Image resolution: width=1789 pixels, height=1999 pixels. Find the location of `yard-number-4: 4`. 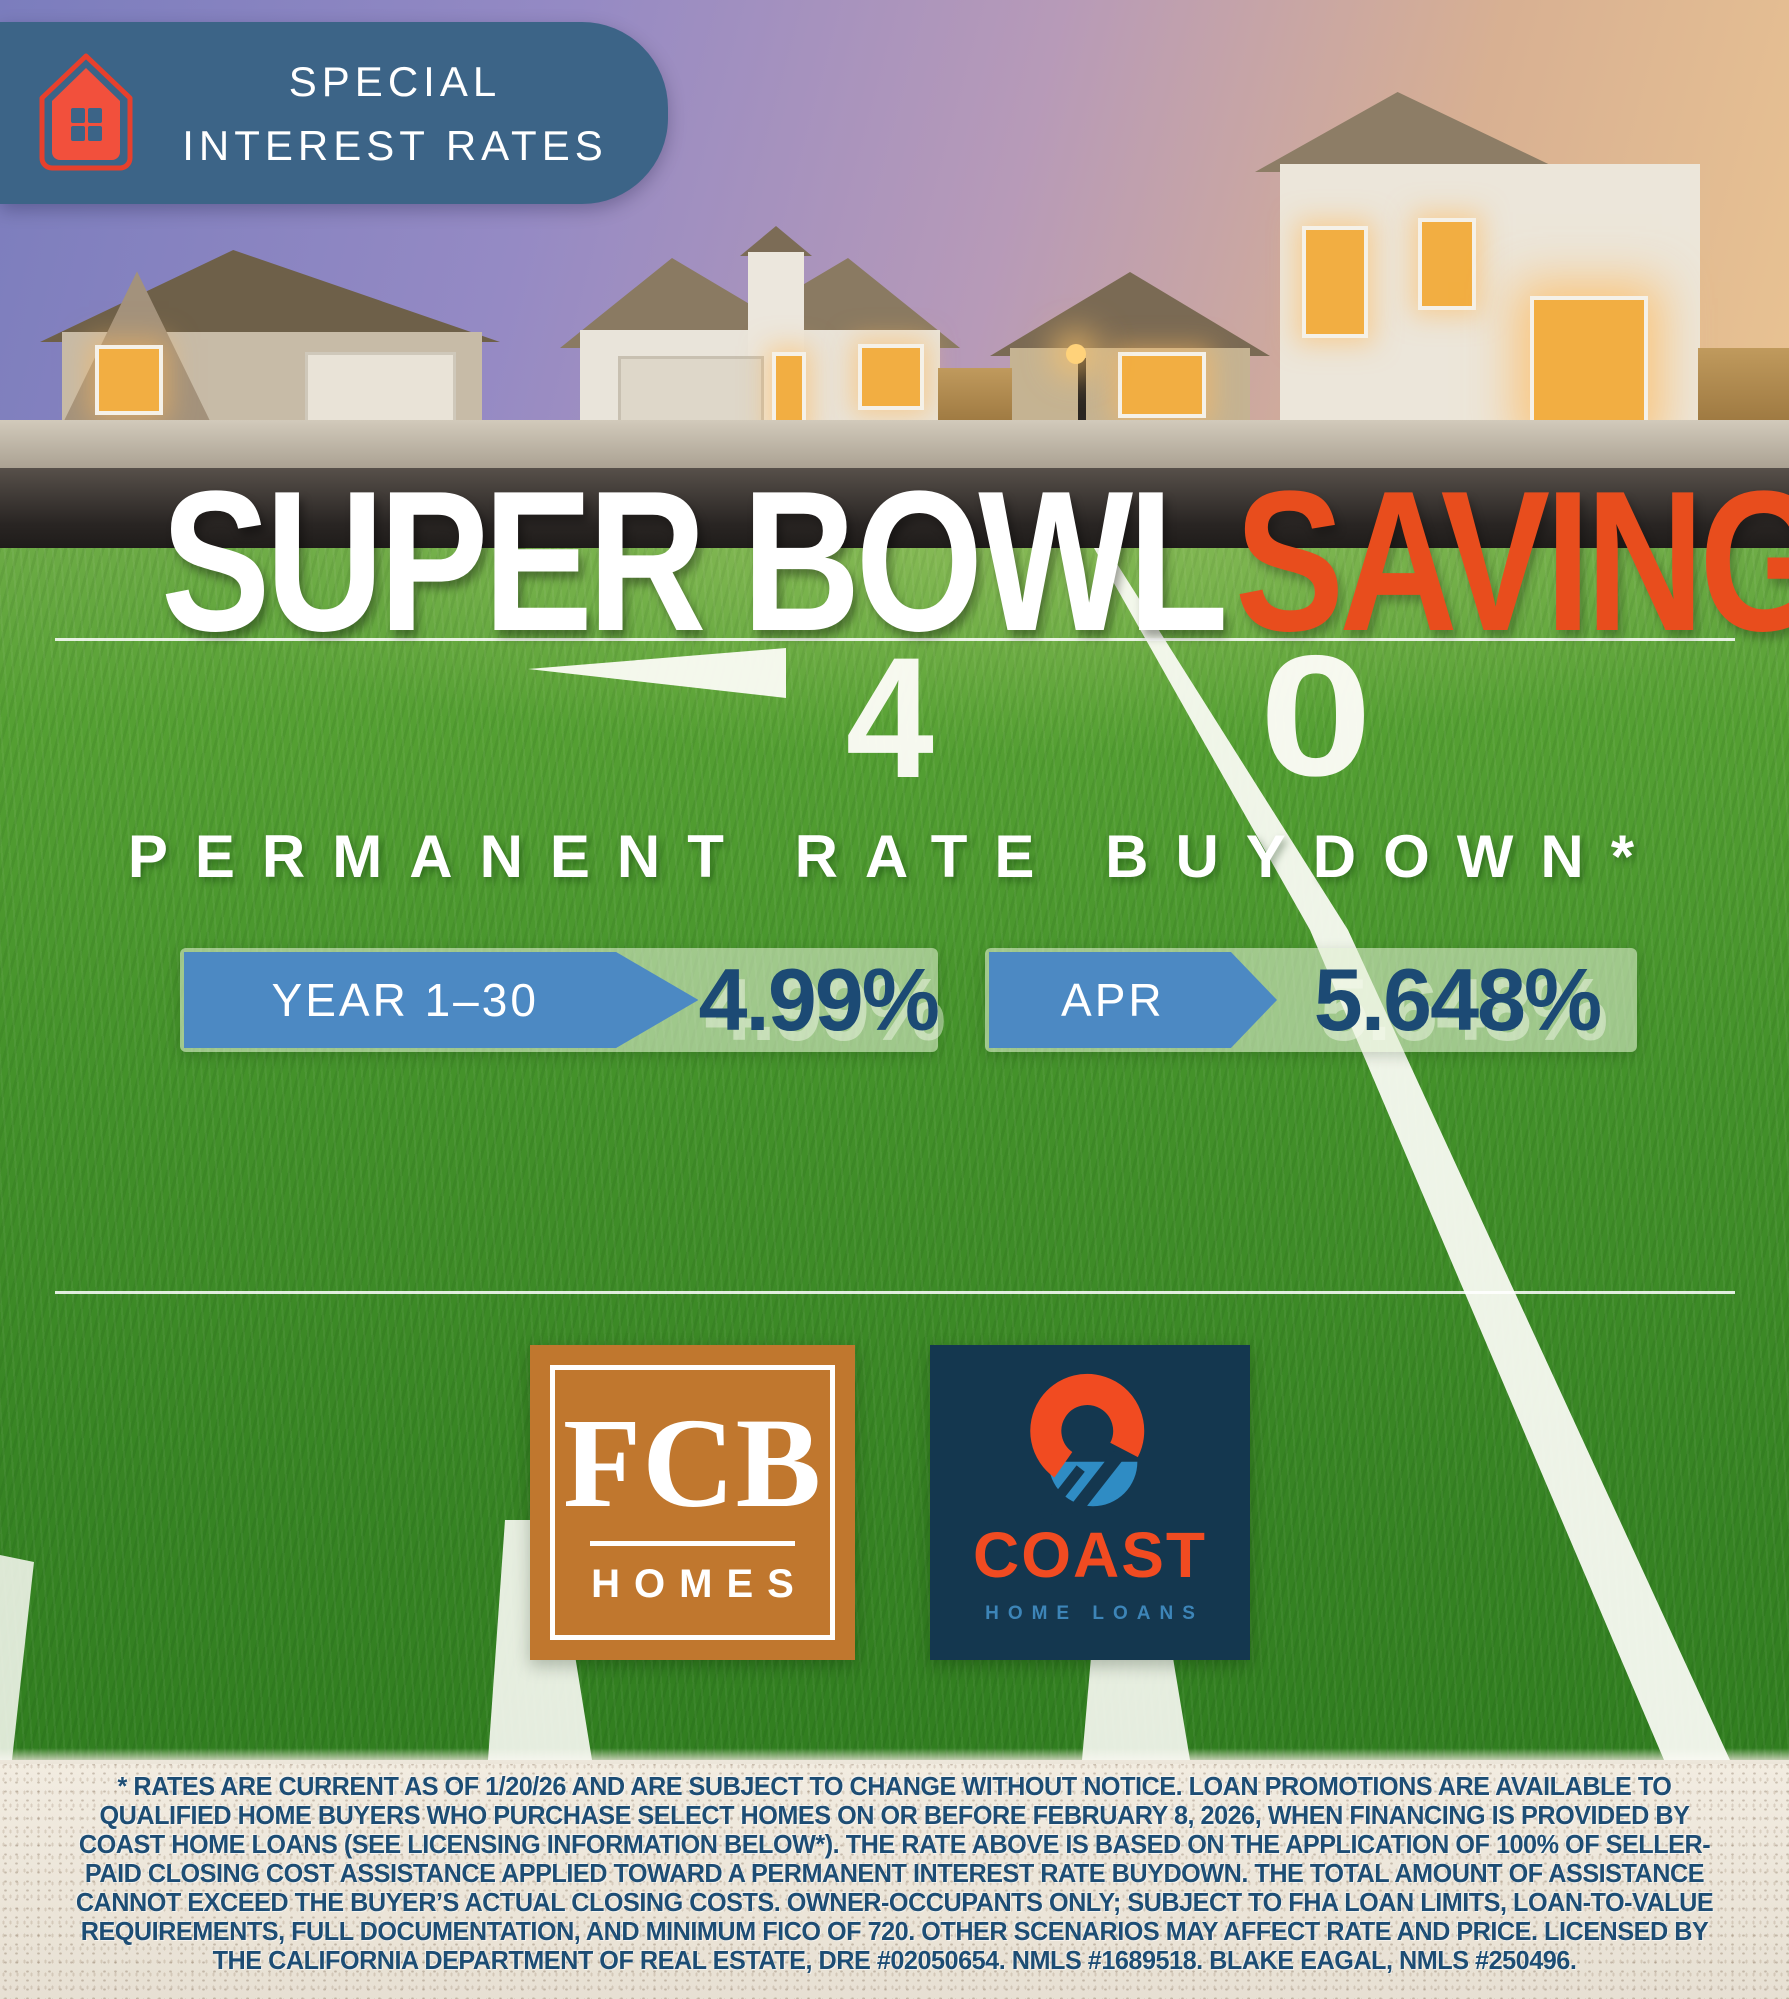

yard-number-4: 4 is located at coordinates (889, 718).